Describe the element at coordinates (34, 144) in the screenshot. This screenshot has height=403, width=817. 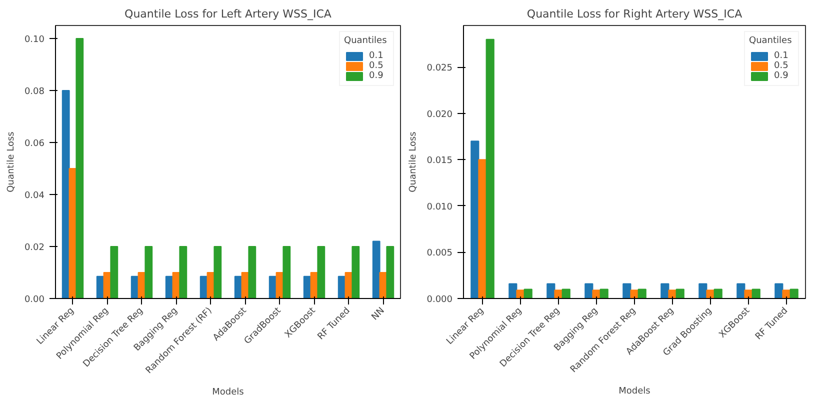
I see `y-tick-label: 0.06` at that location.